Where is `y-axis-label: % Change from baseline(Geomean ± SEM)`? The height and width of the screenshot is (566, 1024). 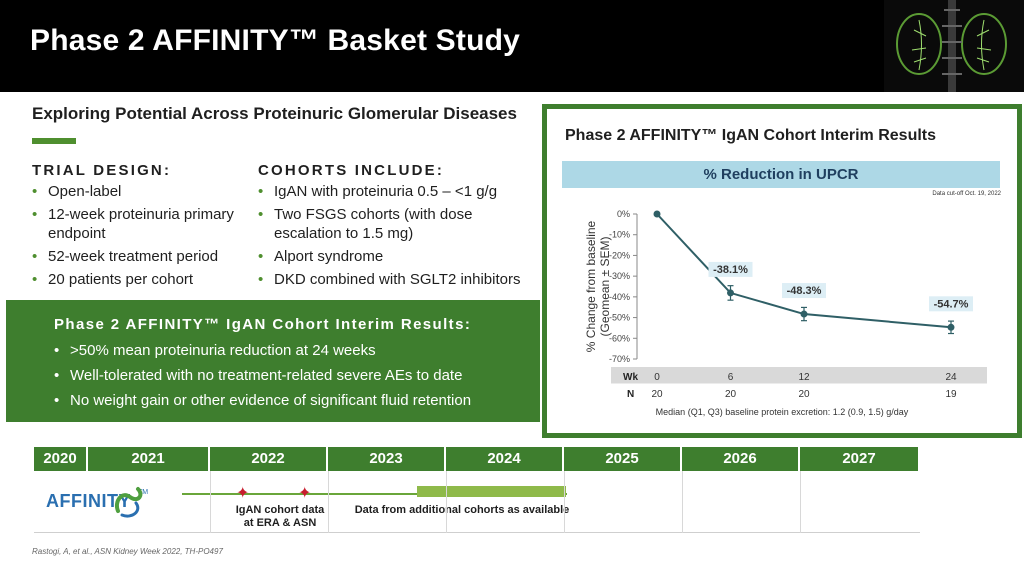
y-axis-label: % Change from baseline(Geomean ± SEM) is located at coordinates (598, 286).